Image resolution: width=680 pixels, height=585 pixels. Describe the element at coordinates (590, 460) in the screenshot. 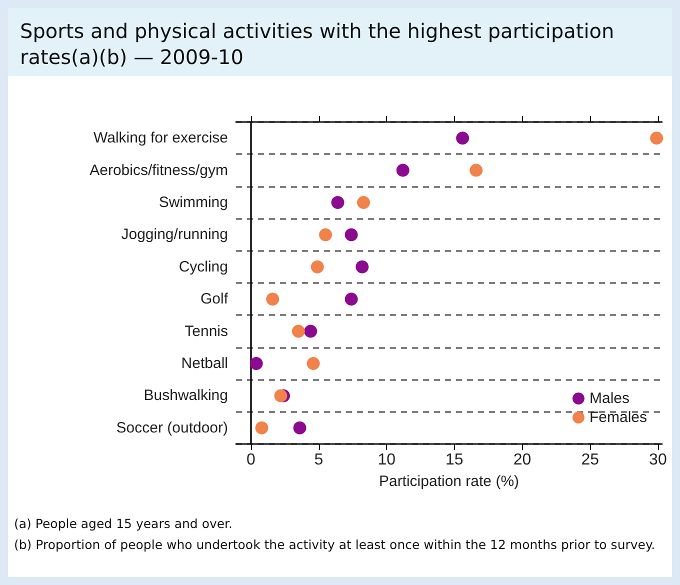

I see `x-tick-label: 25` at that location.